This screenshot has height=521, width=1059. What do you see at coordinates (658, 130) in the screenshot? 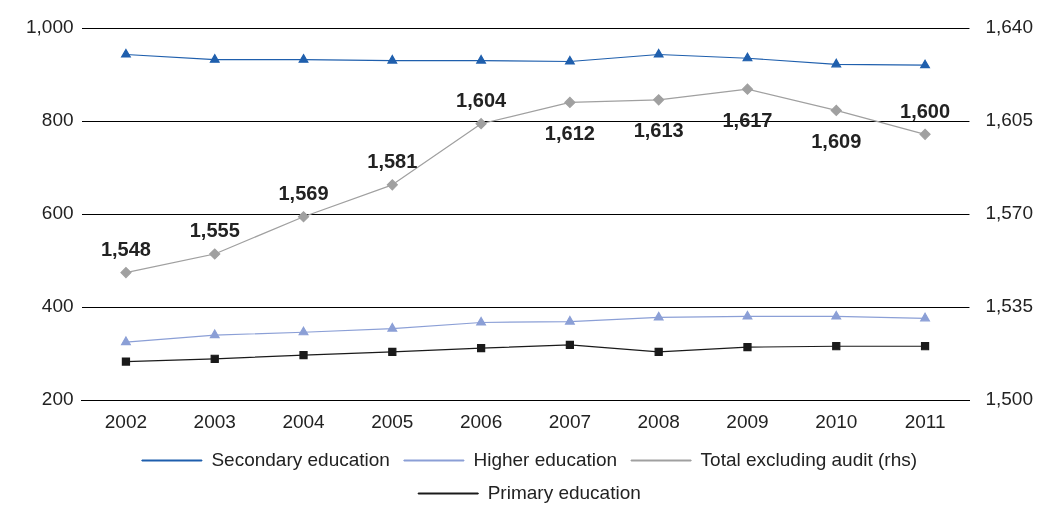
I see `data-label: 1,613` at bounding box center [658, 130].